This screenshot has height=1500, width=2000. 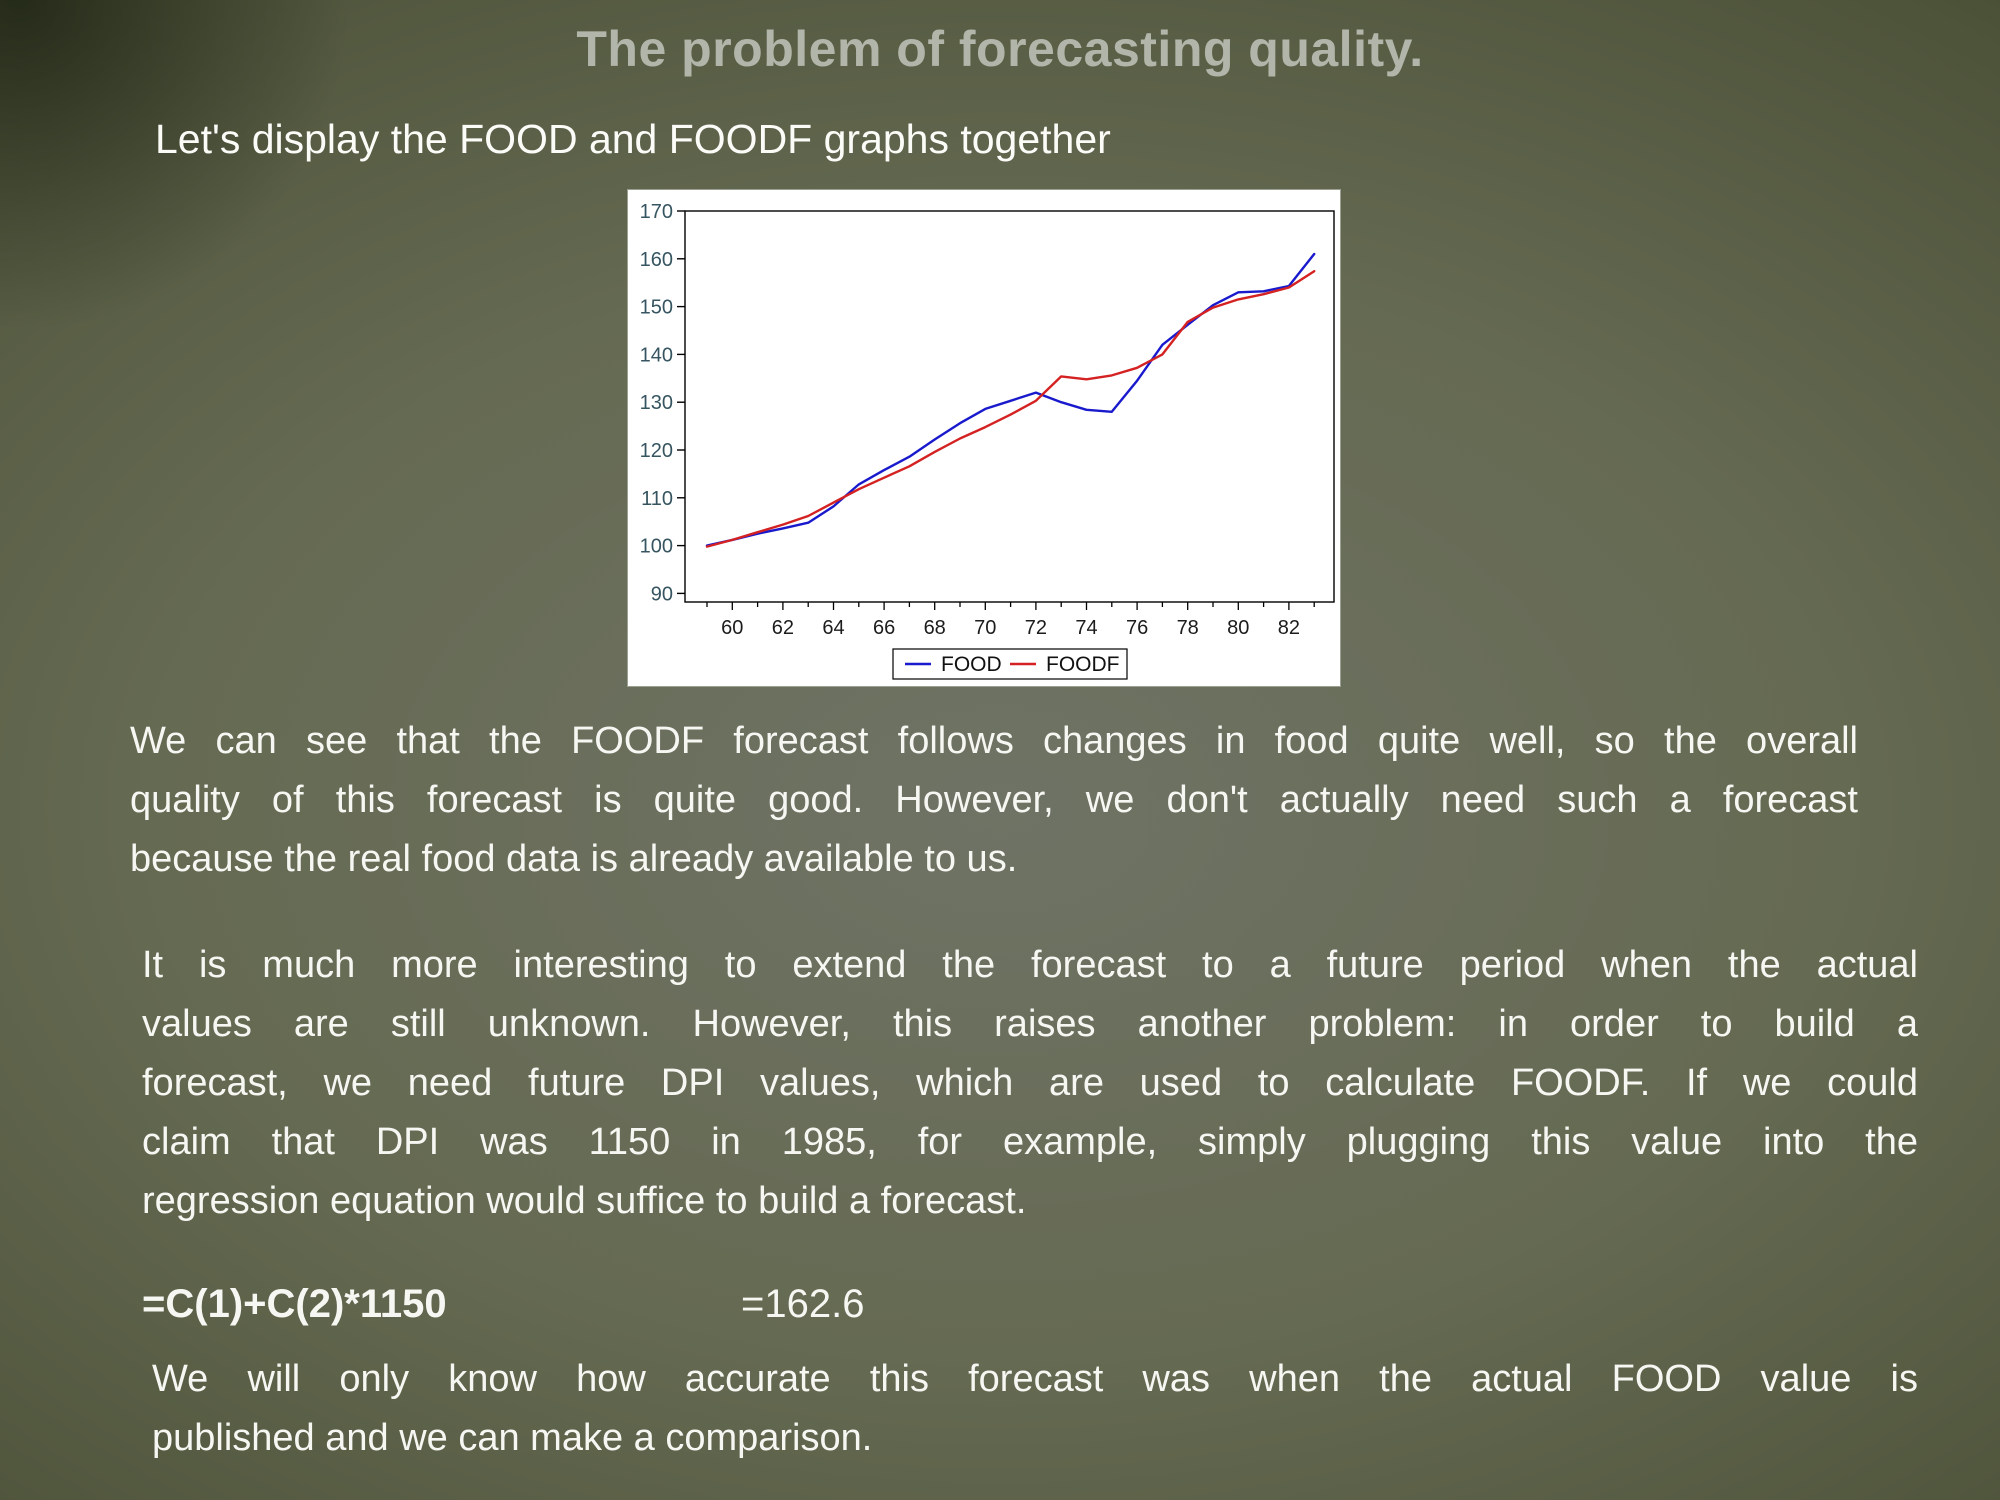 I want to click on formula-row: =C(1)+C(2)*1150 =162.6, so click(x=1030, y=1304).